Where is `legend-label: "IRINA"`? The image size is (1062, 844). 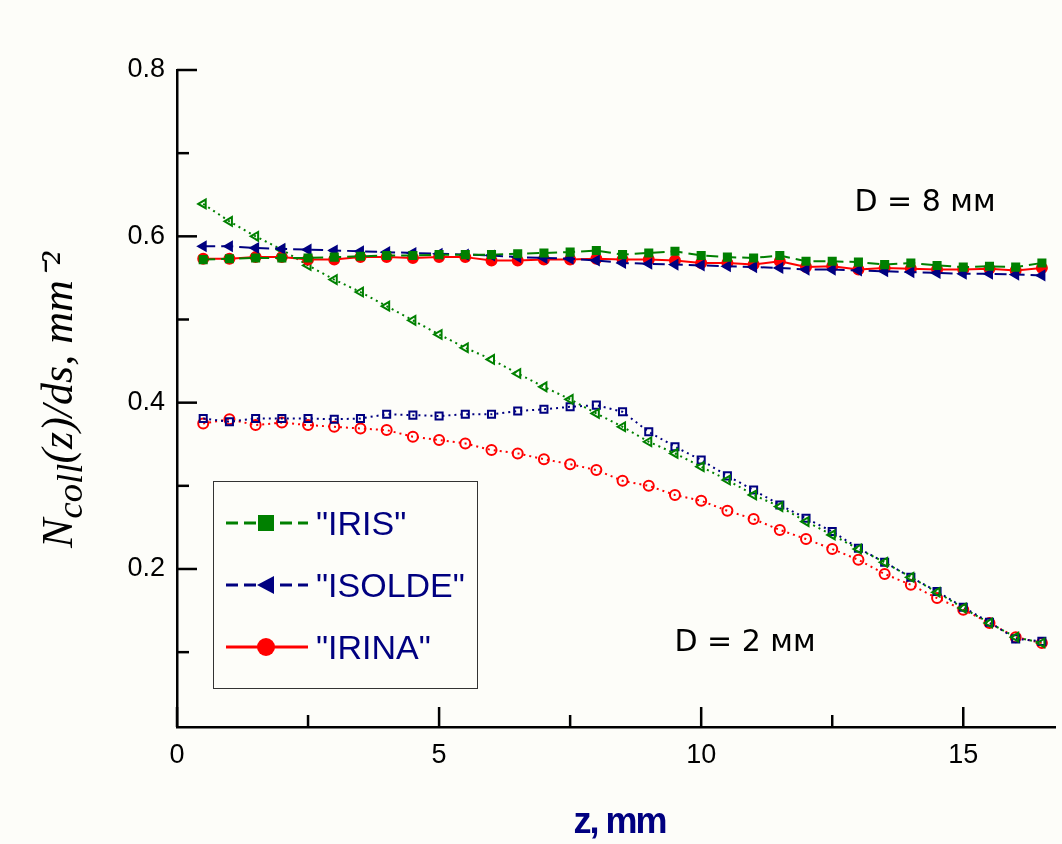 legend-label: "IRINA" is located at coordinates (373, 647).